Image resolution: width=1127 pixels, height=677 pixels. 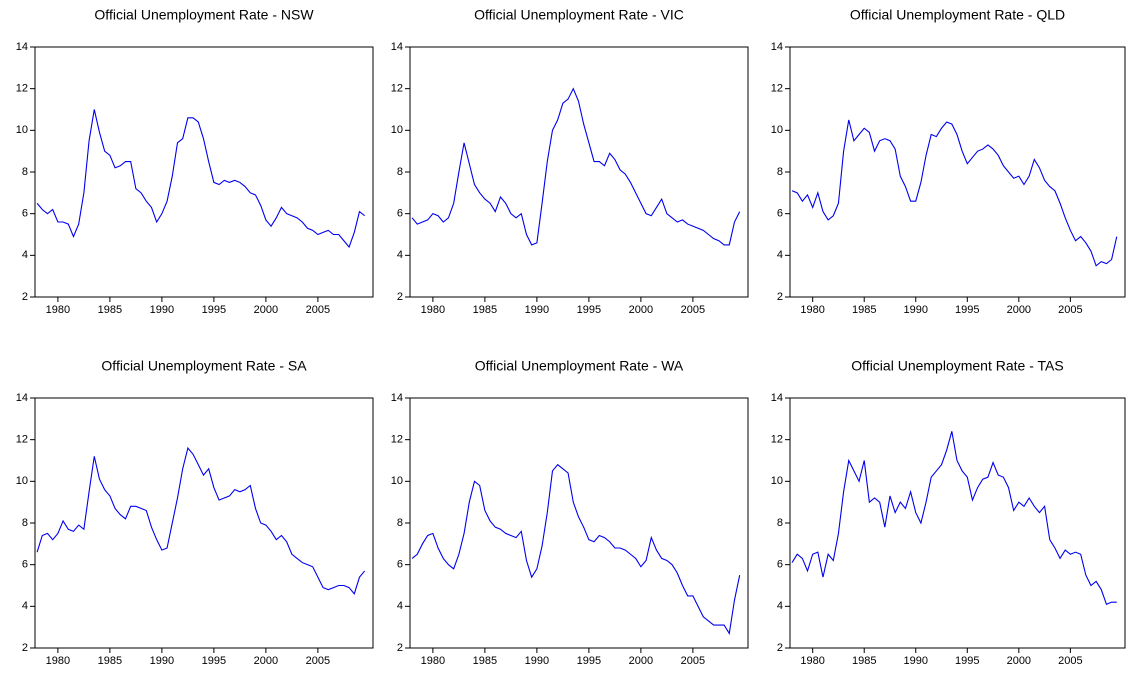 What do you see at coordinates (957, 15) in the screenshot?
I see `chart-title: Official Unemployment Rate - QLD` at bounding box center [957, 15].